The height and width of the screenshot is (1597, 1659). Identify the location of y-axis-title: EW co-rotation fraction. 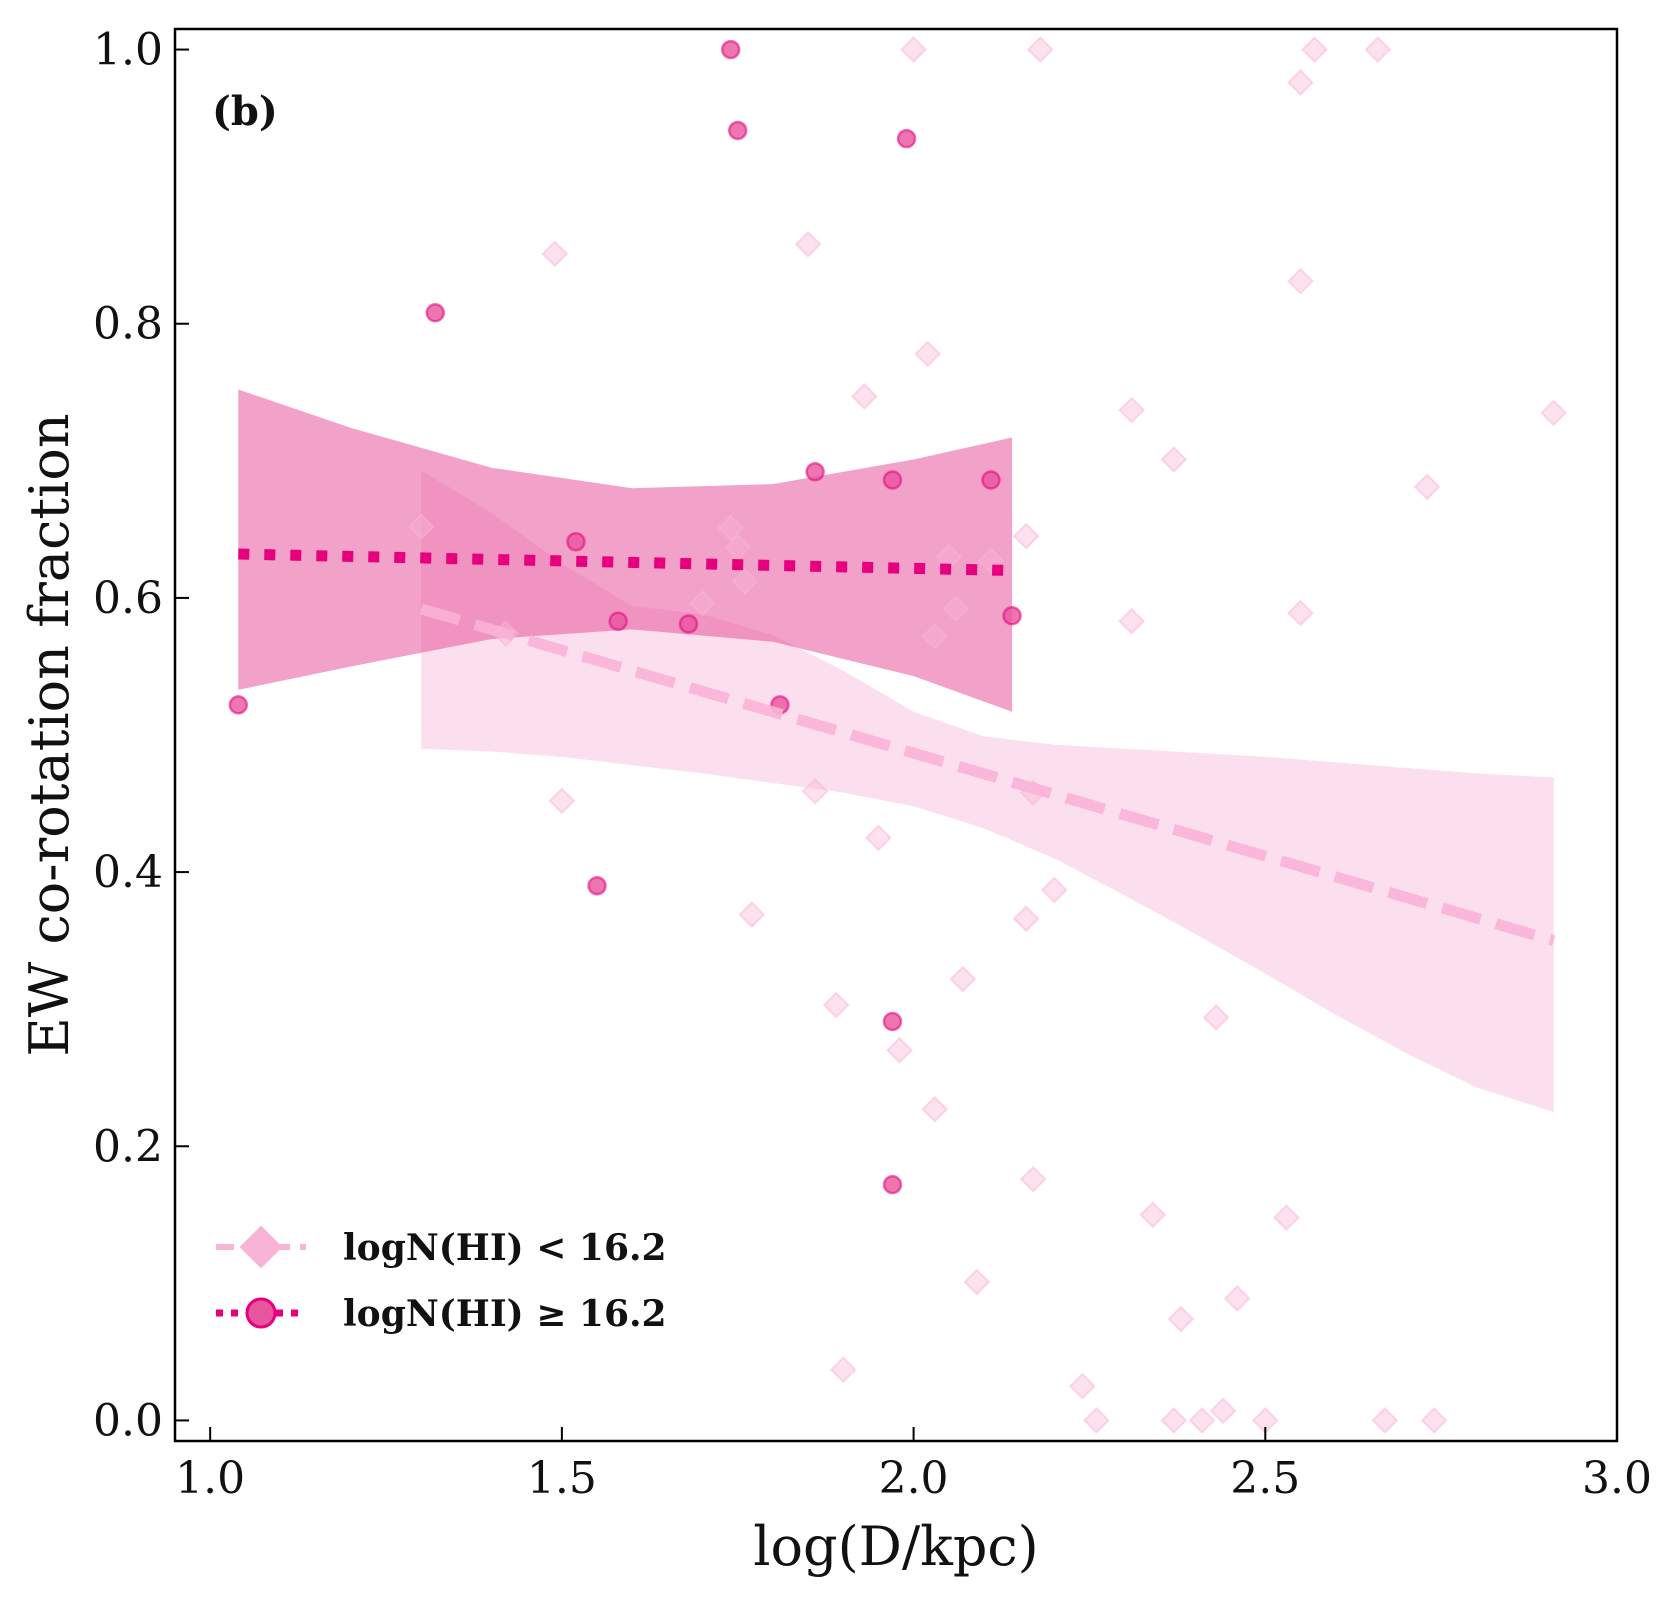
(49, 734).